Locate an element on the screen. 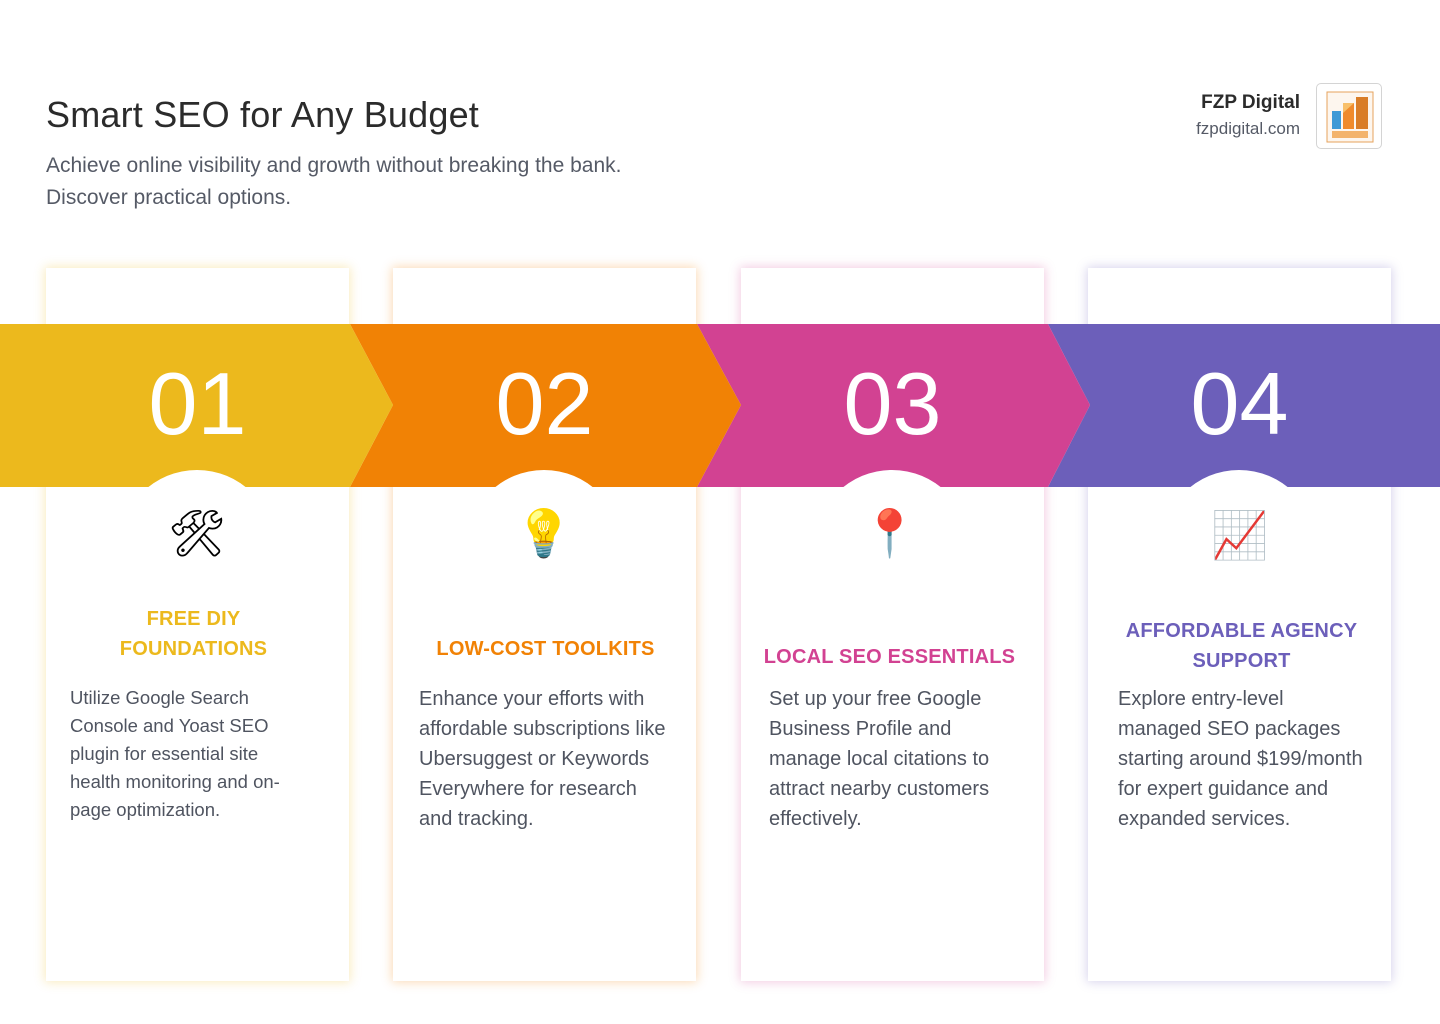  step-number-4: 04 is located at coordinates (1239, 403).